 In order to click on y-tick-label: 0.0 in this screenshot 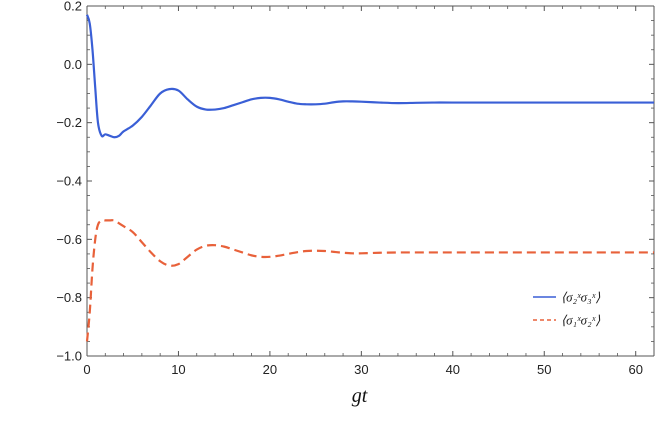, I will do `click(73, 64)`.